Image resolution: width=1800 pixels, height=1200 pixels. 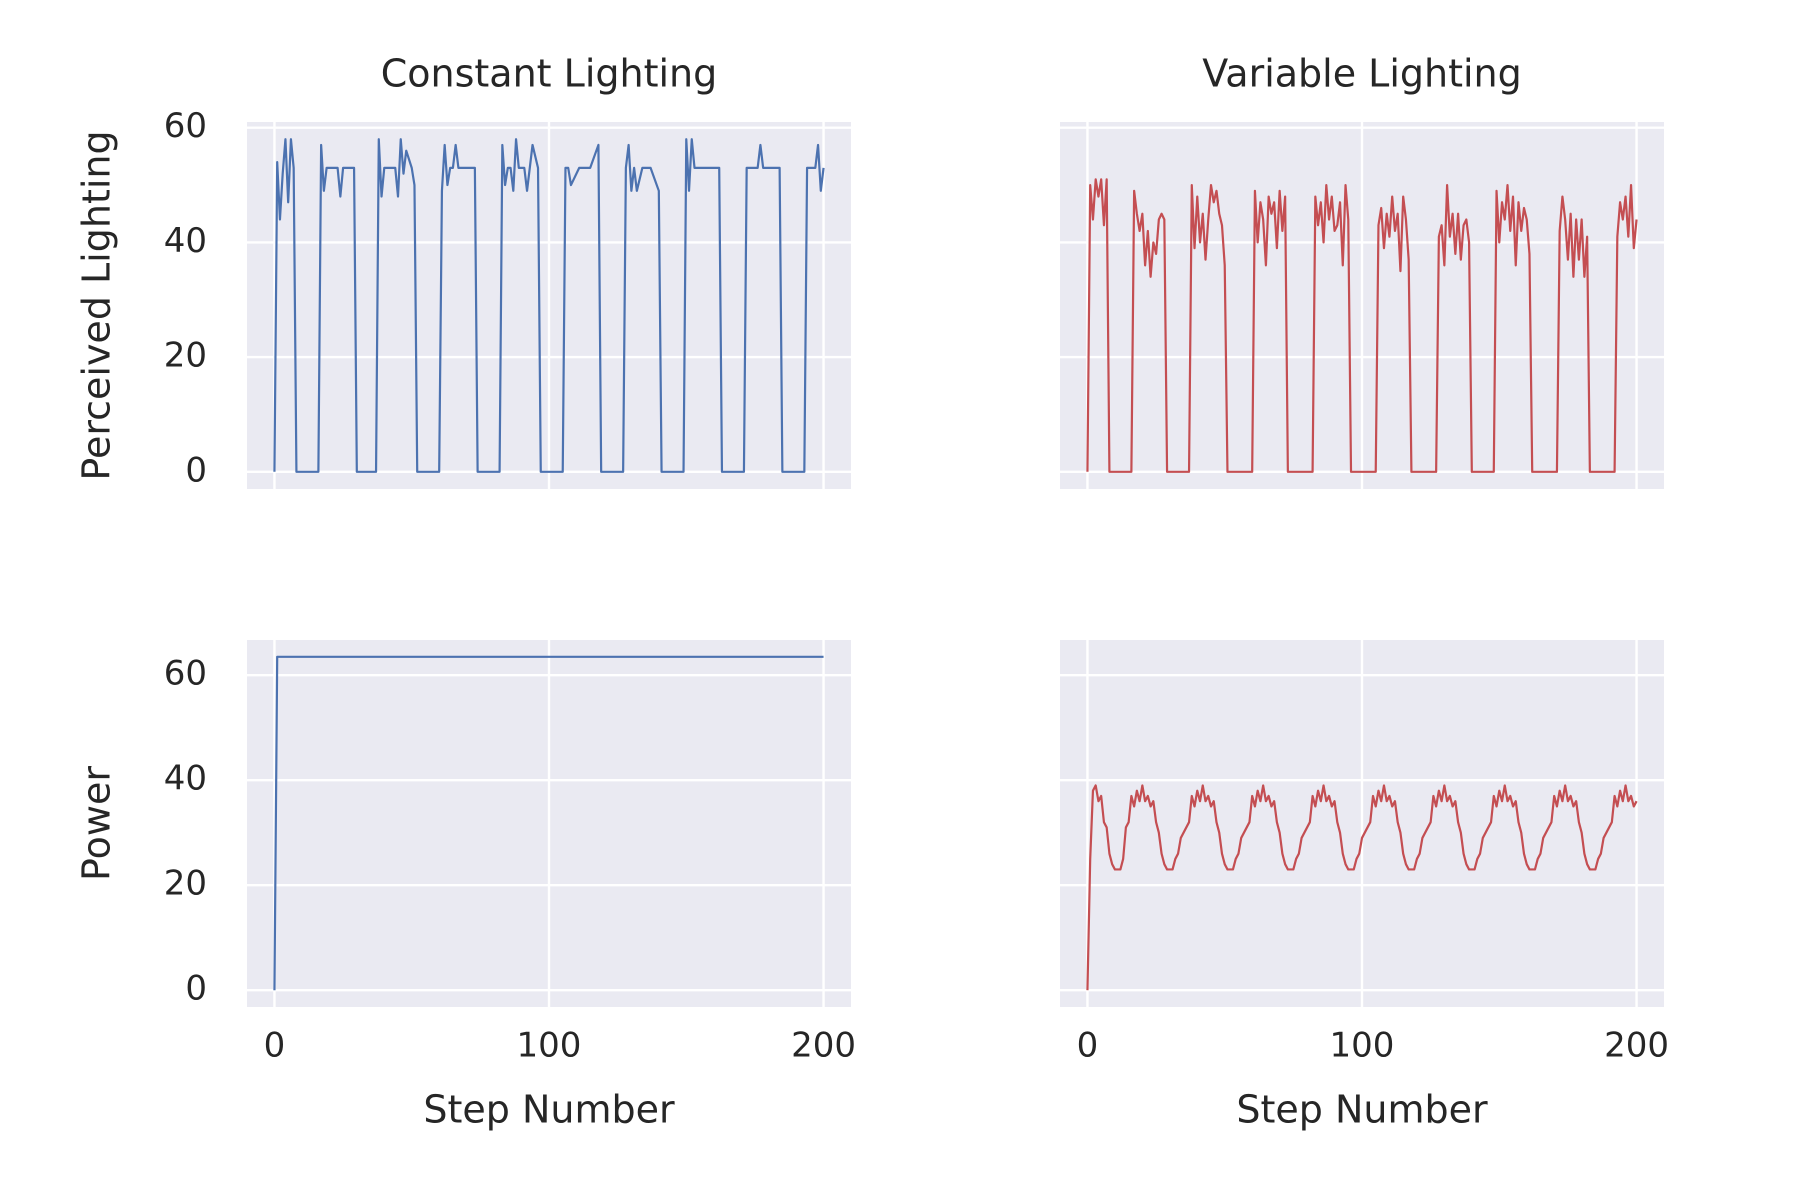 I want to click on y-axis-label: Perceived Lighting, so click(x=97, y=305).